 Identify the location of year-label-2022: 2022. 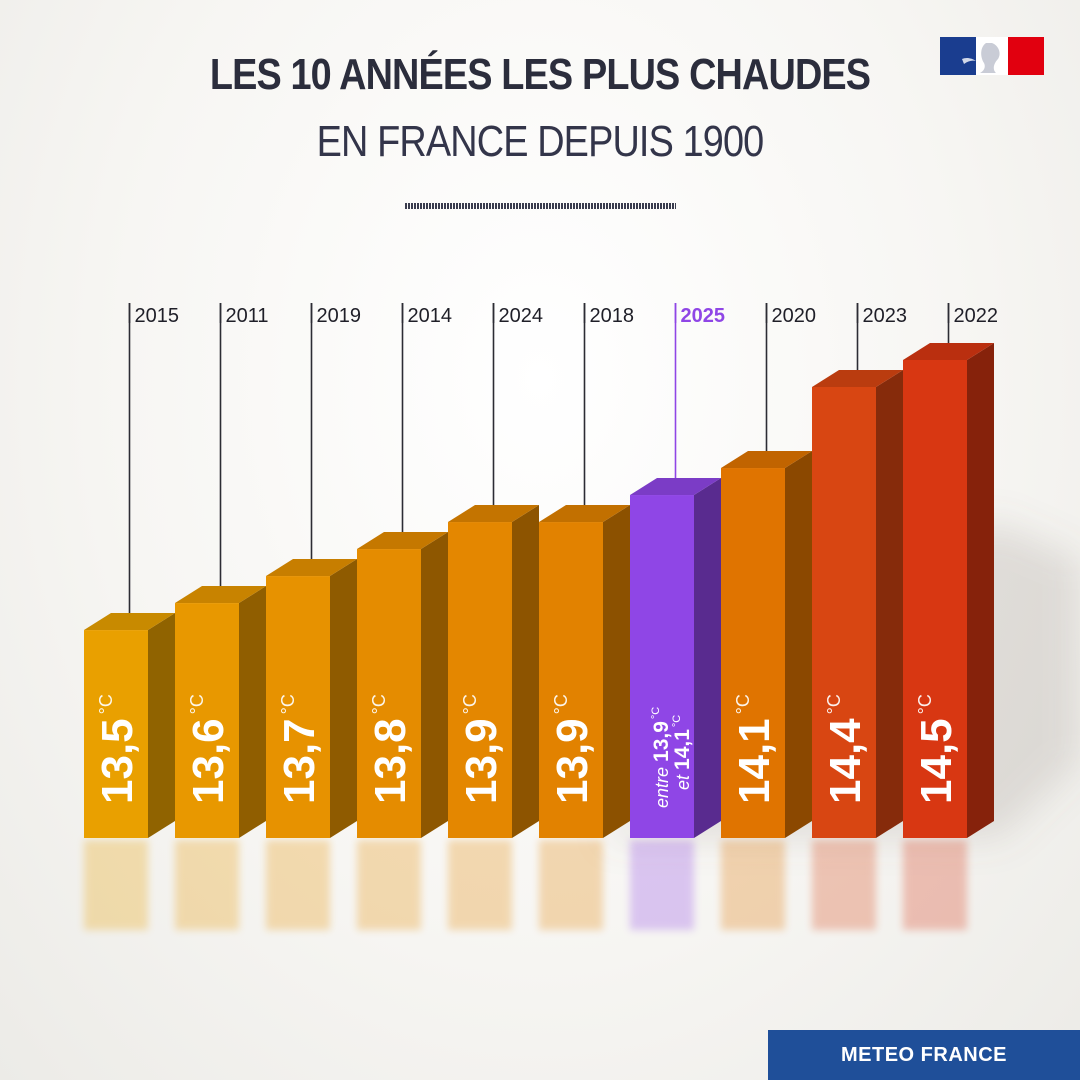
(976, 316).